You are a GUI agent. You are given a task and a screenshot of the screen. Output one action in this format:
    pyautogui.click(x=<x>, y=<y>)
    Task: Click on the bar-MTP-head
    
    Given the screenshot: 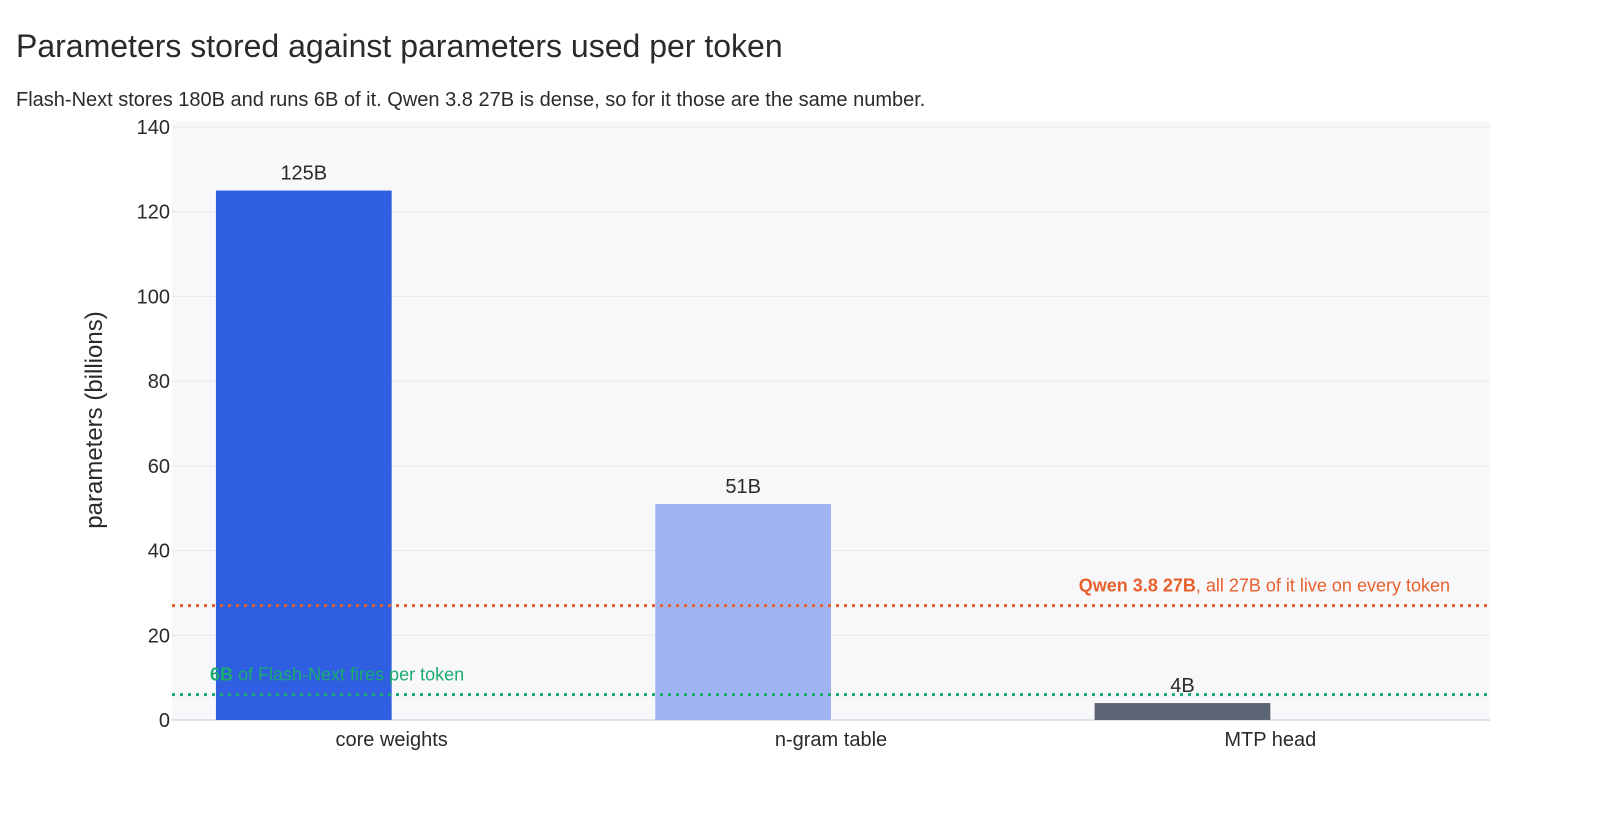 What is the action you would take?
    pyautogui.click(x=1182, y=711)
    